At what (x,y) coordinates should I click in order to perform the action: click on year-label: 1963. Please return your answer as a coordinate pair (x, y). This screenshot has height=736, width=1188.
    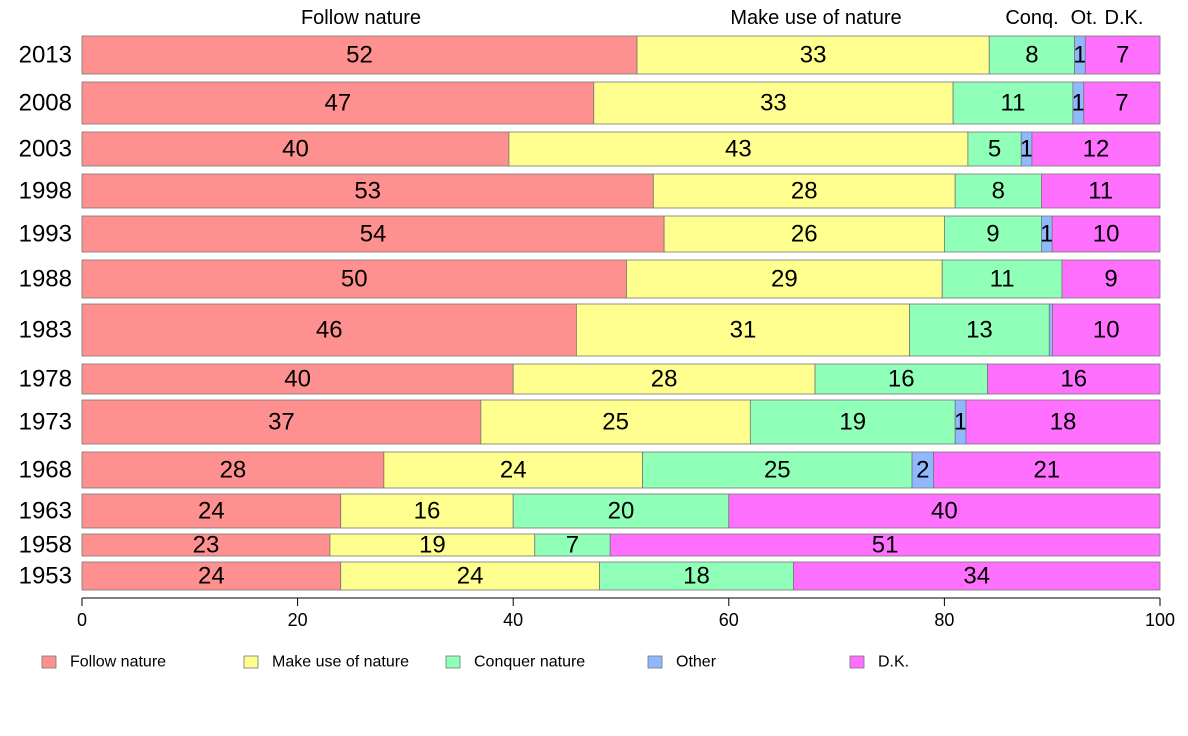
    Looking at the image, I should click on (45, 511).